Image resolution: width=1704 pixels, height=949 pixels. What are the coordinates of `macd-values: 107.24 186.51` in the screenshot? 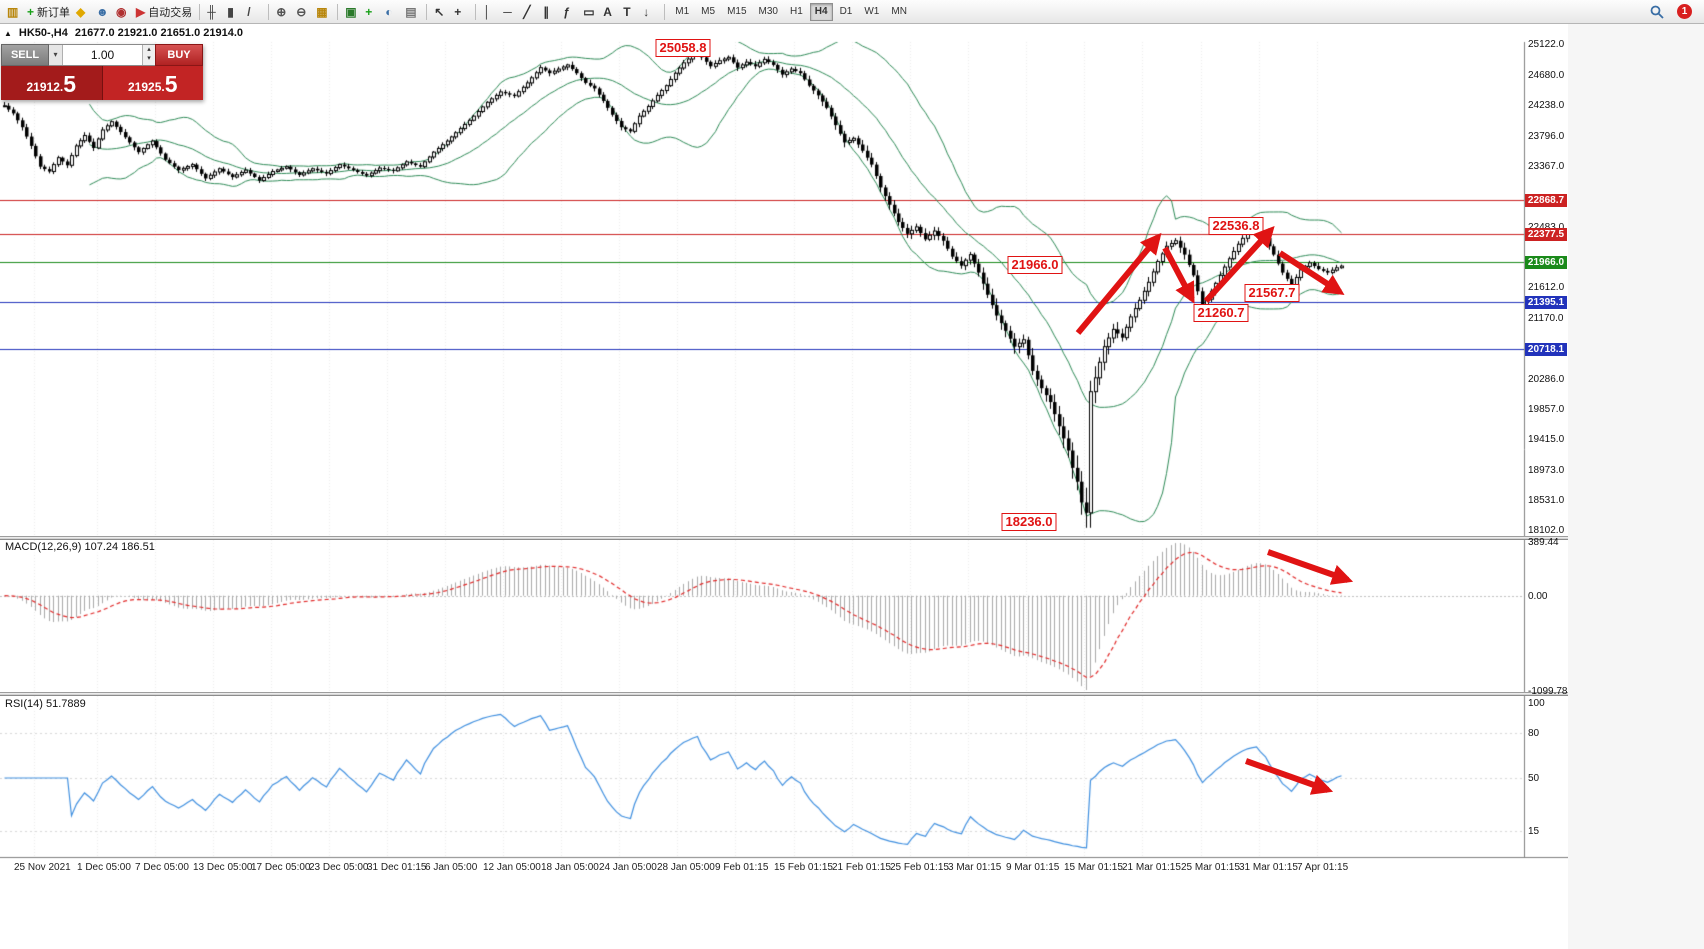 It's located at (119, 547).